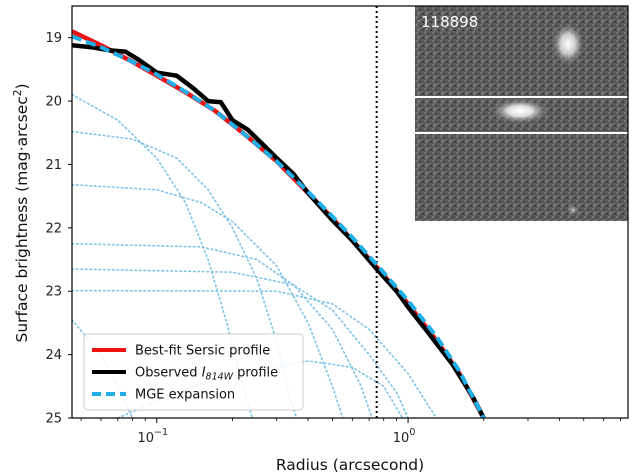 The width and height of the screenshot is (636, 476). What do you see at coordinates (161, 432) in the screenshot?
I see `x-tick-exp-0: −1` at bounding box center [161, 432].